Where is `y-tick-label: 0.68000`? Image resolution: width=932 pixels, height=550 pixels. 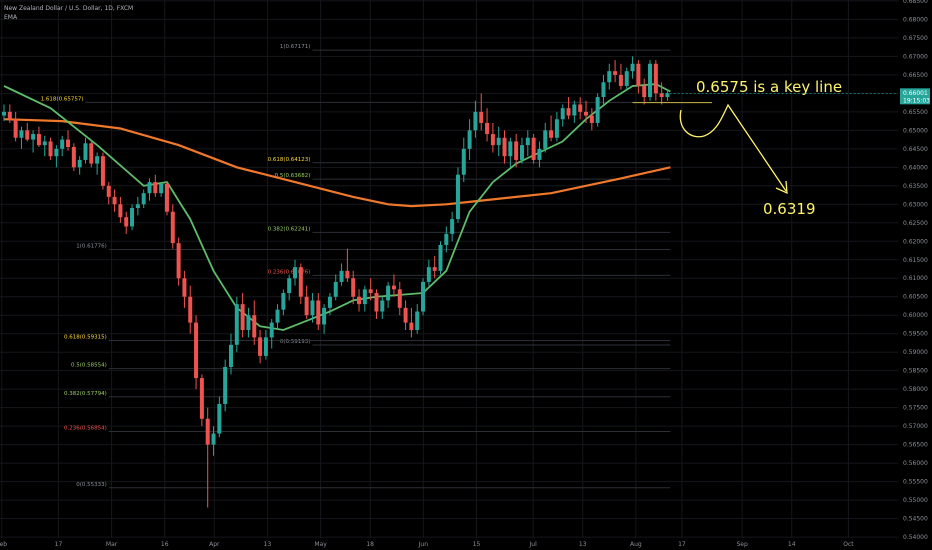
y-tick-label: 0.68000 is located at coordinates (915, 19).